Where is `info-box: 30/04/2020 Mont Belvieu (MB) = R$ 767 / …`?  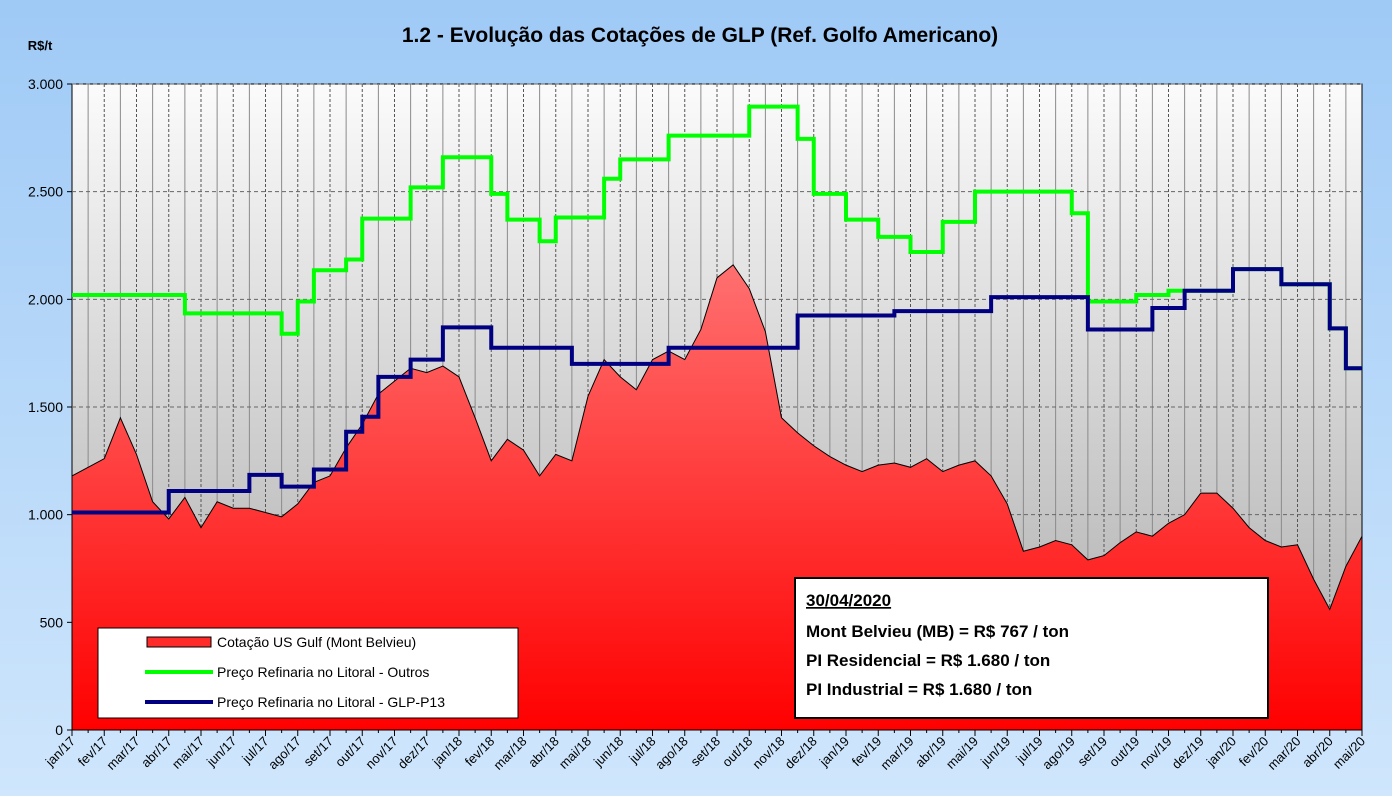 info-box: 30/04/2020 Mont Belvieu (MB) = R$ 767 / … is located at coordinates (1031, 648).